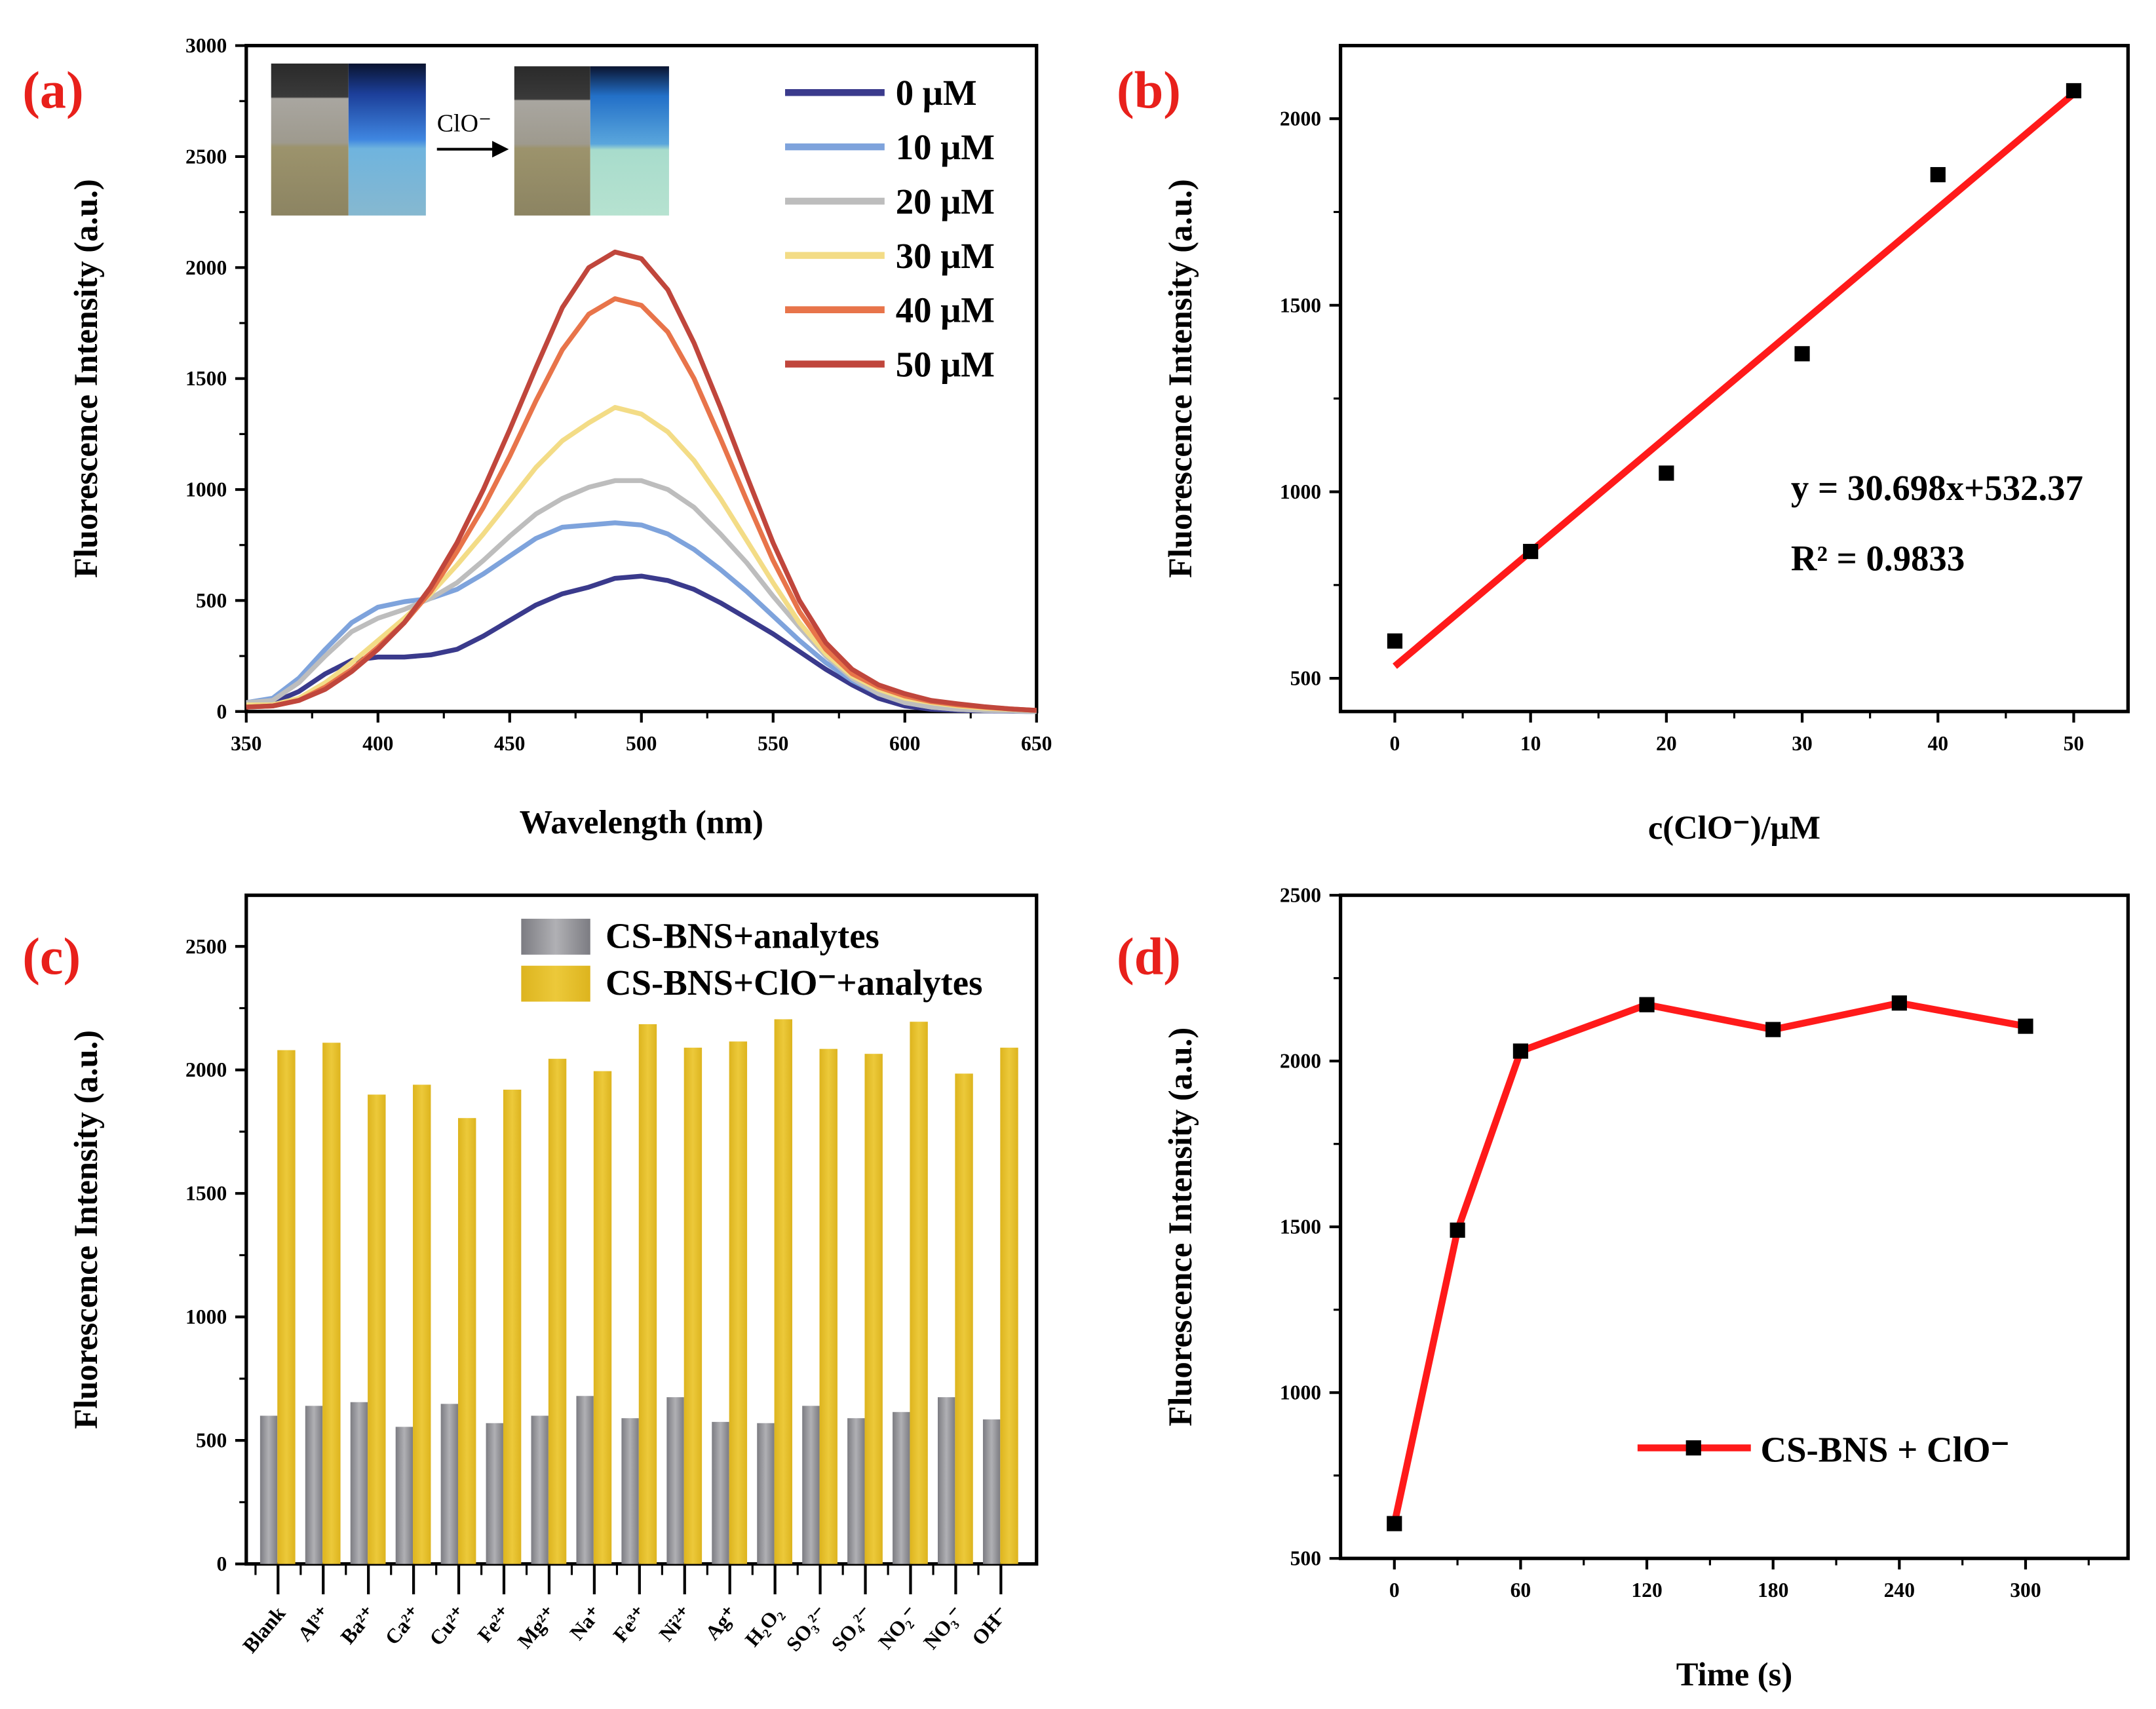  What do you see at coordinates (1773, 1590) in the screenshot?
I see `x-tick-label: 180` at bounding box center [1773, 1590].